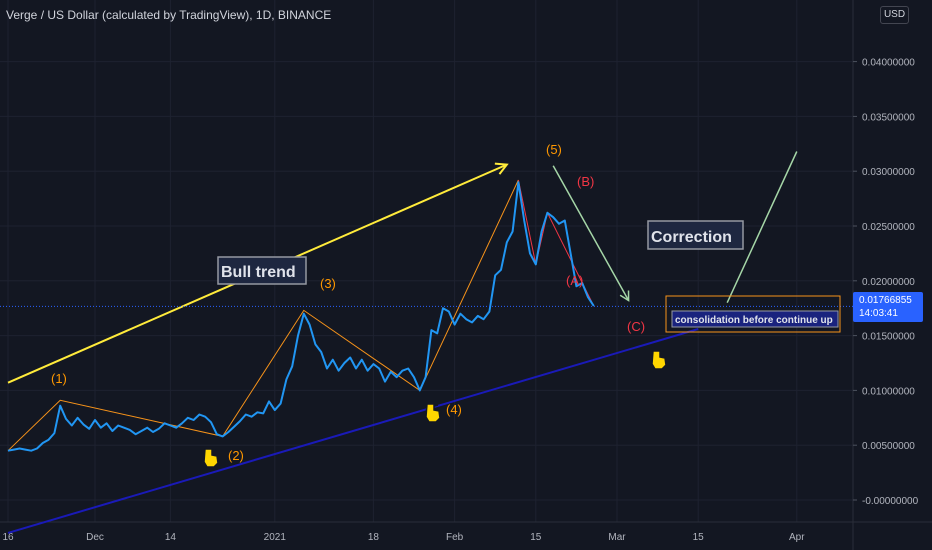  What do you see at coordinates (328, 283) in the screenshot?
I see `wave-label-3: (3)` at bounding box center [328, 283].